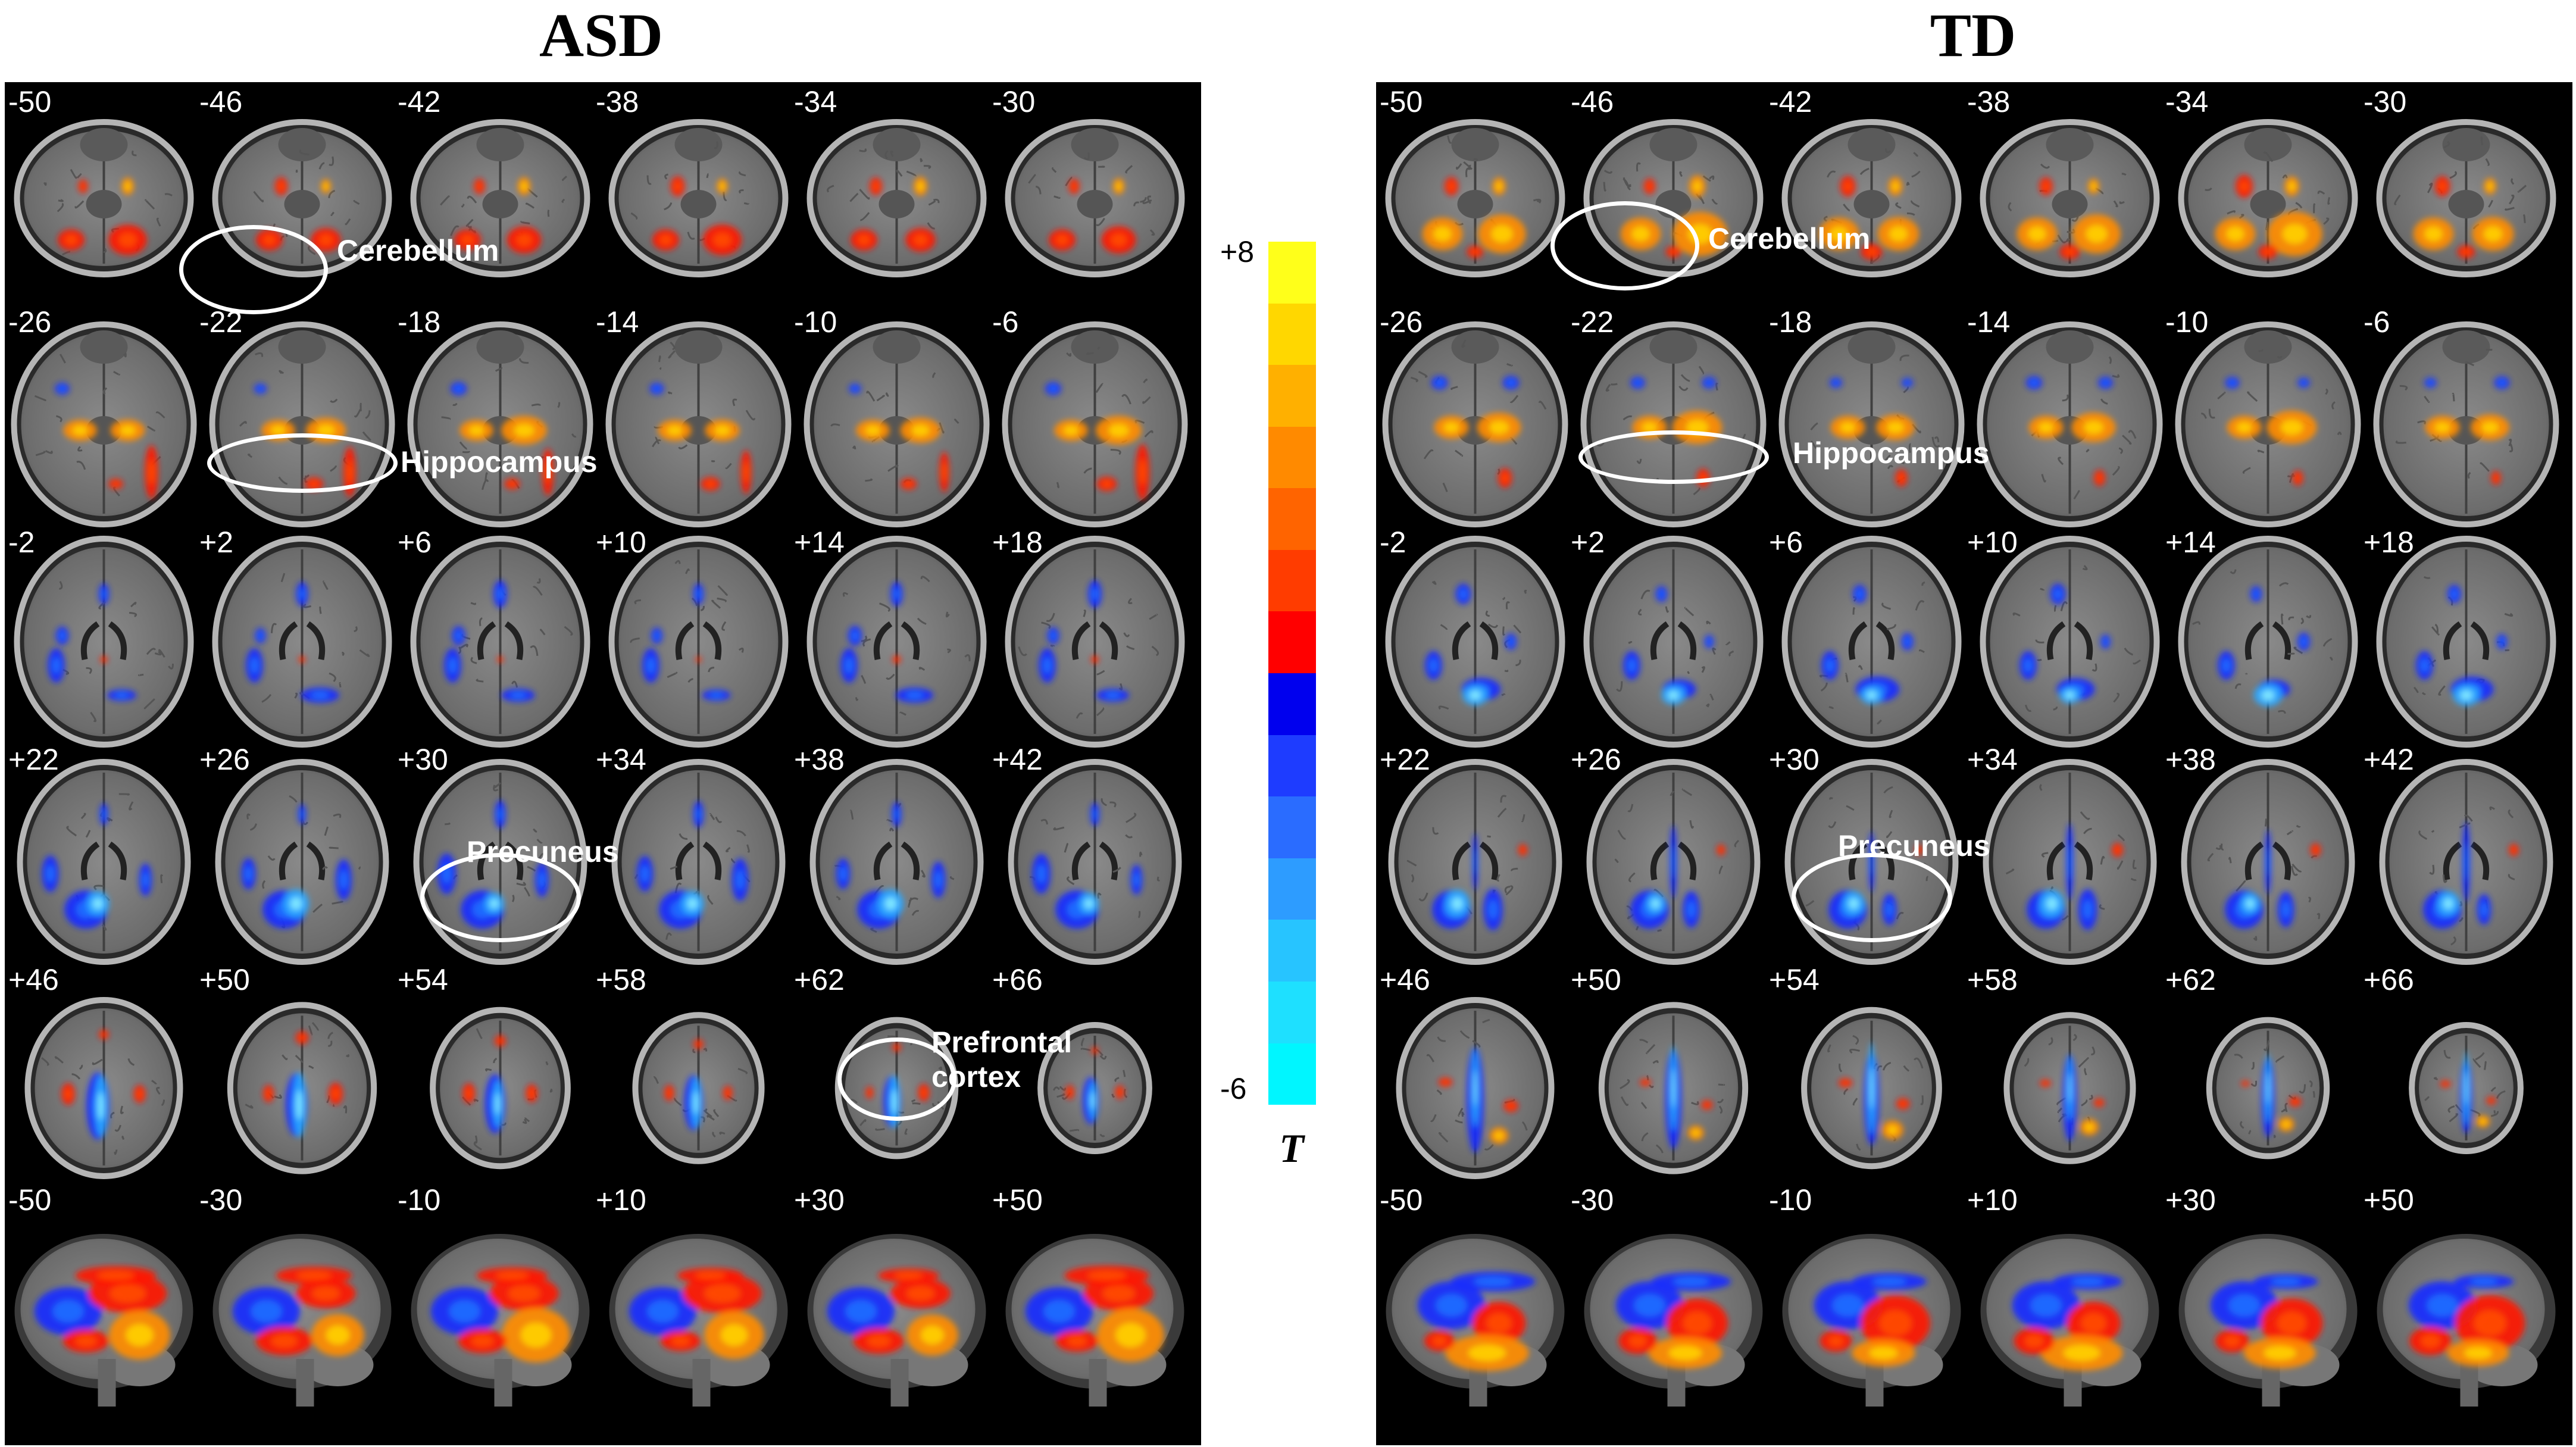 The height and width of the screenshot is (1447, 2576). I want to click on slice-coordinate-label: -30, so click(221, 1200).